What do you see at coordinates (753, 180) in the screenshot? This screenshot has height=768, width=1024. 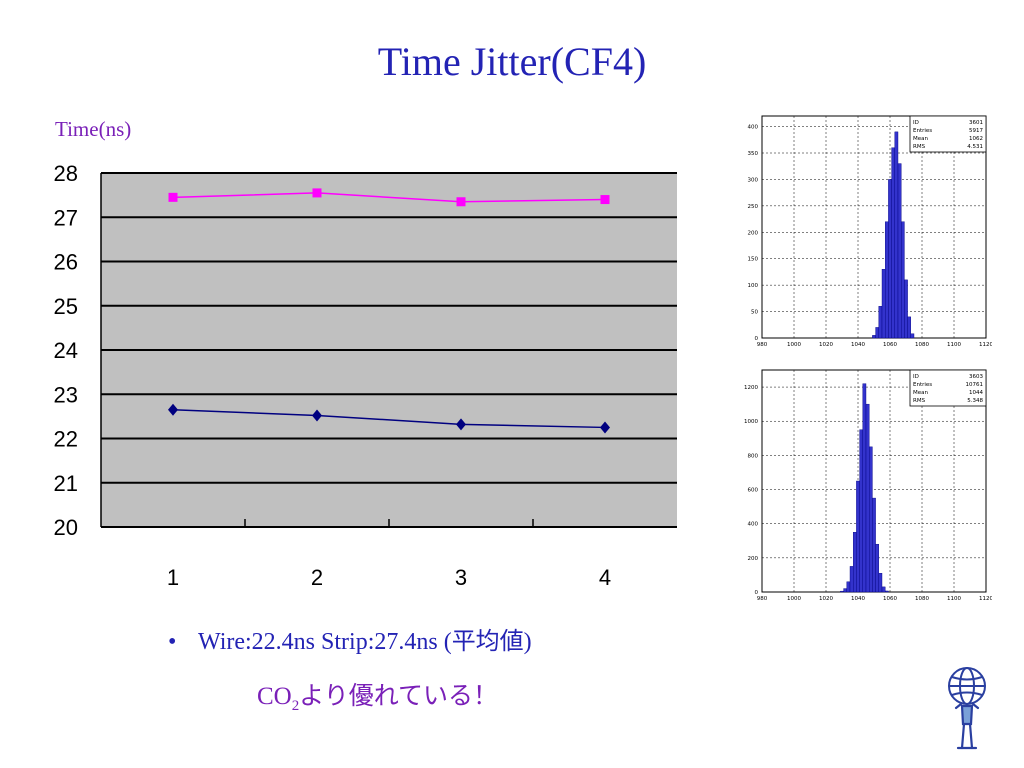 I see `hist-y-tick-label: 300` at bounding box center [753, 180].